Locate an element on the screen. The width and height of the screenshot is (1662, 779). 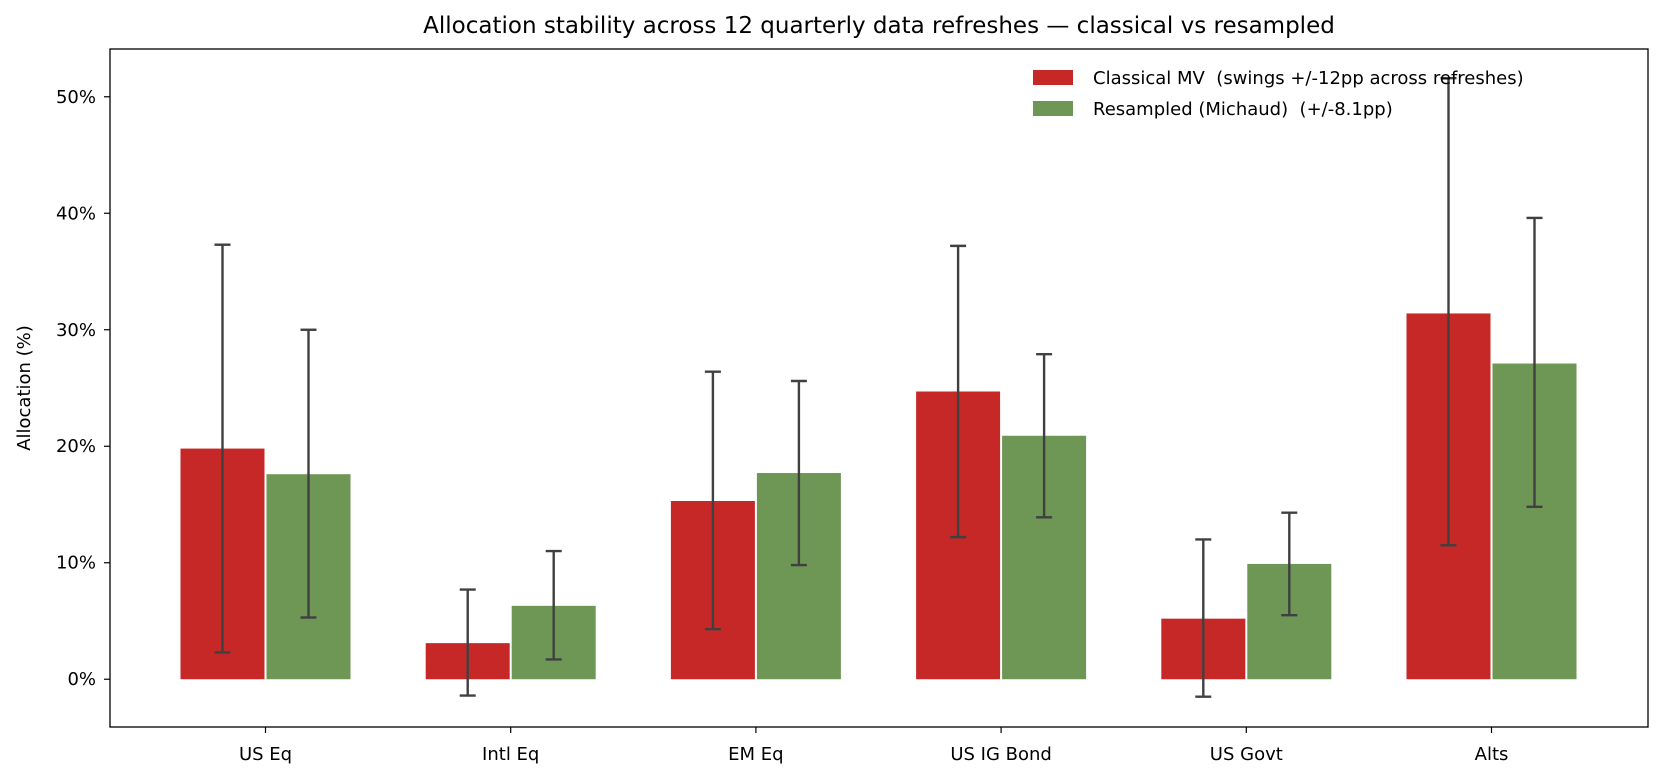
x-tick-label-us-ig-bond: US IG Bond is located at coordinates (1001, 754).